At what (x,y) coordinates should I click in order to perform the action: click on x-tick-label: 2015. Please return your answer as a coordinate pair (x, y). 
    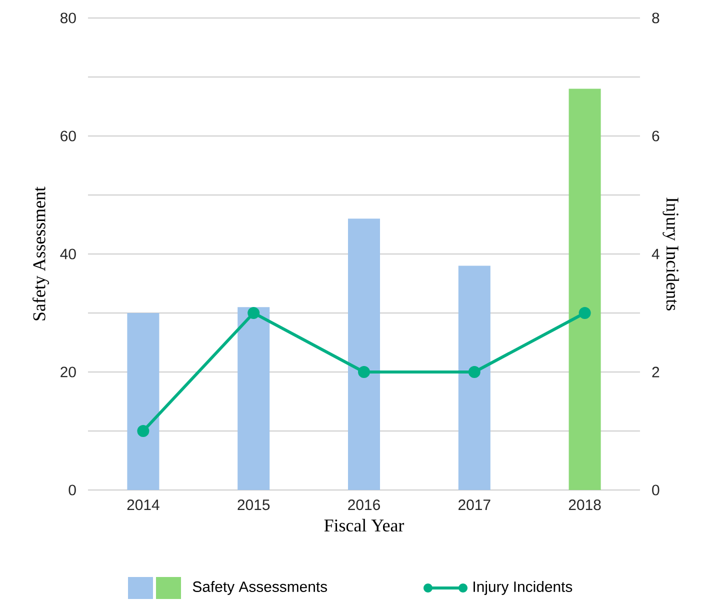
    Looking at the image, I should click on (254, 505).